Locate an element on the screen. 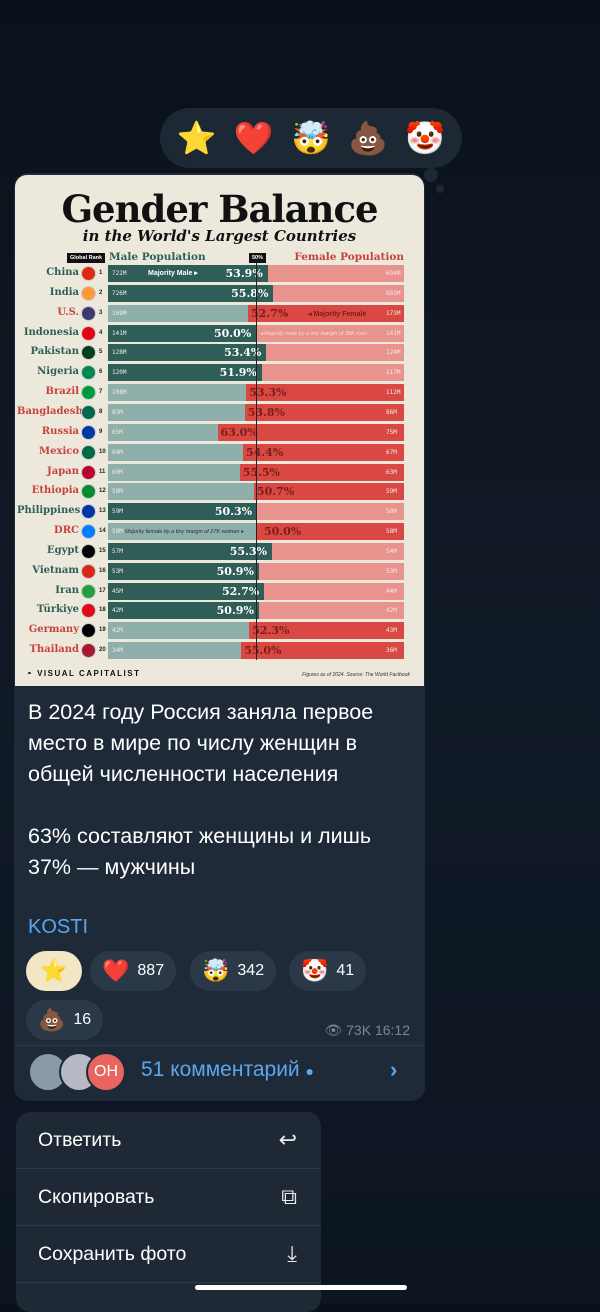 The height and width of the screenshot is (1312, 600). reaction-exploding-head: 🤯 342 is located at coordinates (233, 971).